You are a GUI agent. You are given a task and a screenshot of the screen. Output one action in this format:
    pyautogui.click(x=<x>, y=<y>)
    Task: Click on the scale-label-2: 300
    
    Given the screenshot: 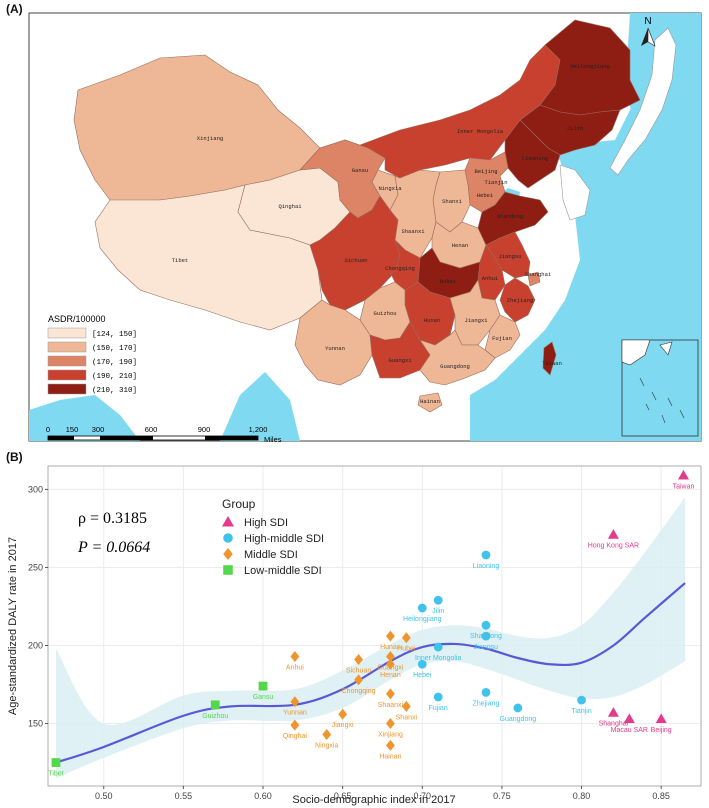 What is the action you would take?
    pyautogui.click(x=98, y=429)
    